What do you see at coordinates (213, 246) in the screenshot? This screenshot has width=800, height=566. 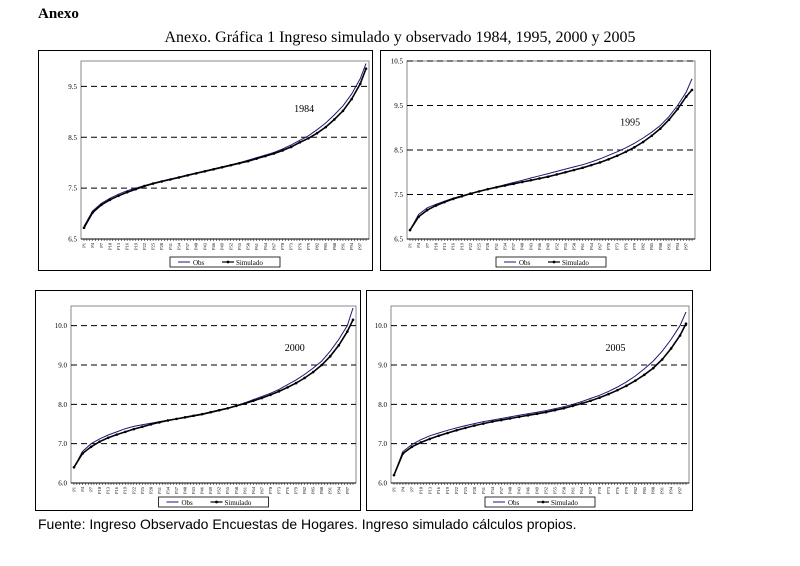 I see `x-tick-label: P46` at bounding box center [213, 246].